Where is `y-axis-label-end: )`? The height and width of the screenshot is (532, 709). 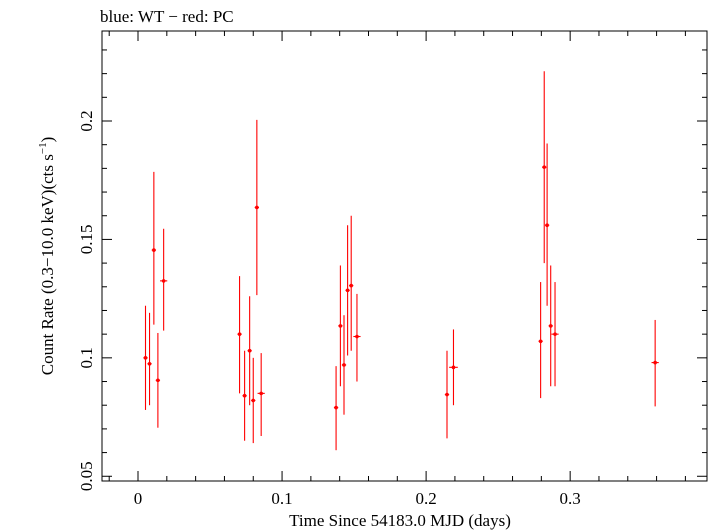
y-axis-label-end: ) is located at coordinates (47, 140).